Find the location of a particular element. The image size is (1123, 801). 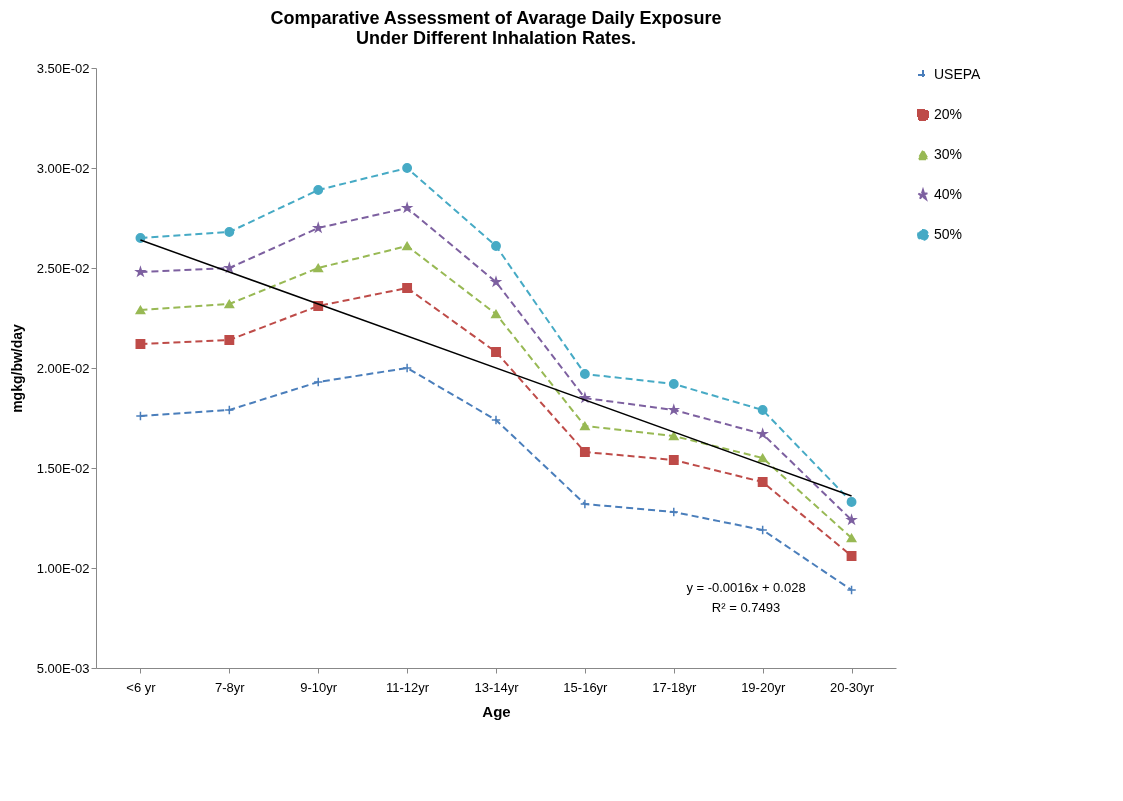

x-axis-title: Age is located at coordinates (496, 711).